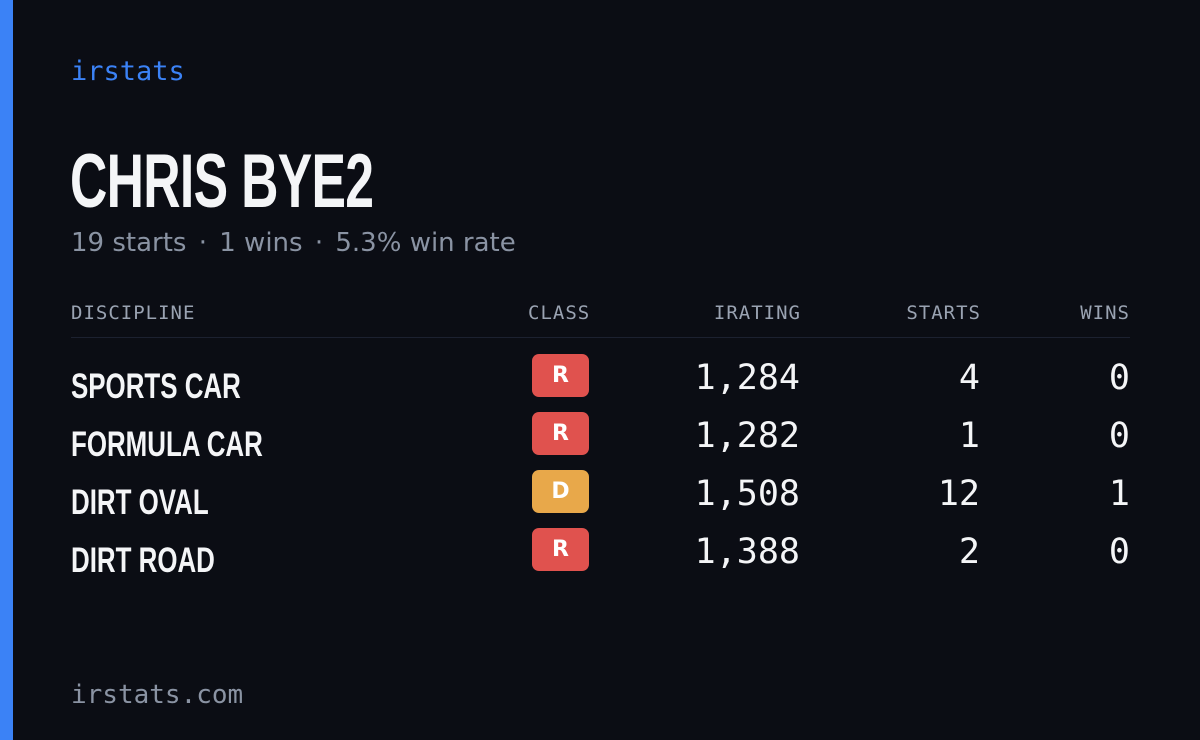  Describe the element at coordinates (143, 560) in the screenshot. I see `discipline-name: DIRT ROAD` at that location.